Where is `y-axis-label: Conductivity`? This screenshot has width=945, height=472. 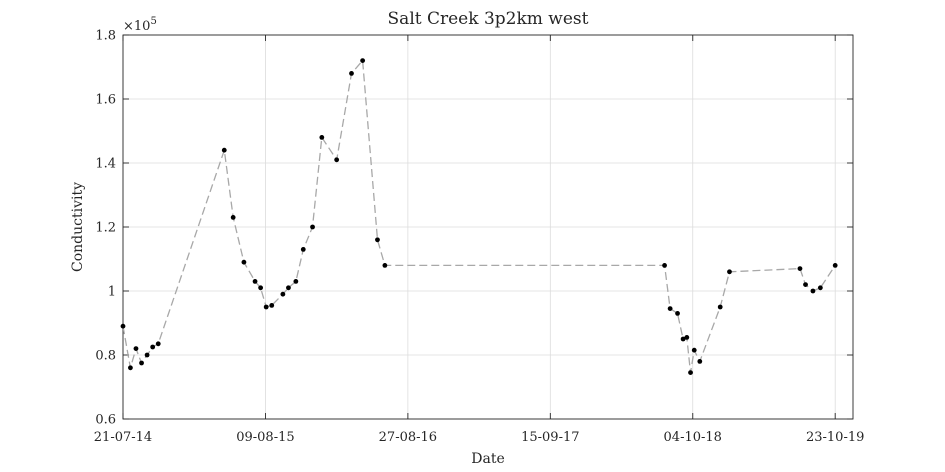
y-axis-label: Conductivity is located at coordinates (78, 227).